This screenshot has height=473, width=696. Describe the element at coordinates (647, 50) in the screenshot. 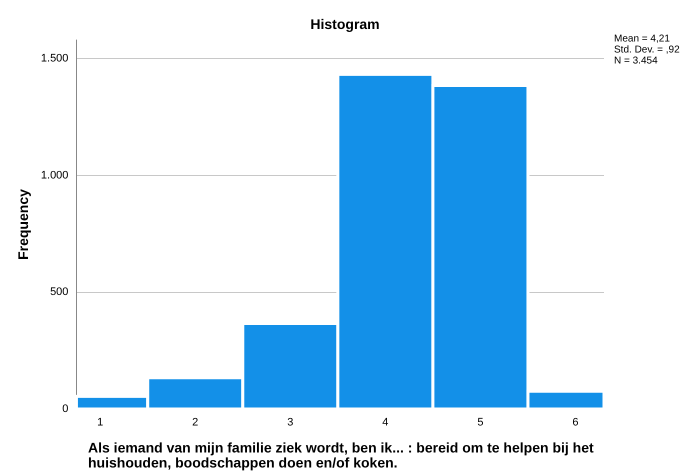

I see `text: Std. Dev. = ,92` at that location.